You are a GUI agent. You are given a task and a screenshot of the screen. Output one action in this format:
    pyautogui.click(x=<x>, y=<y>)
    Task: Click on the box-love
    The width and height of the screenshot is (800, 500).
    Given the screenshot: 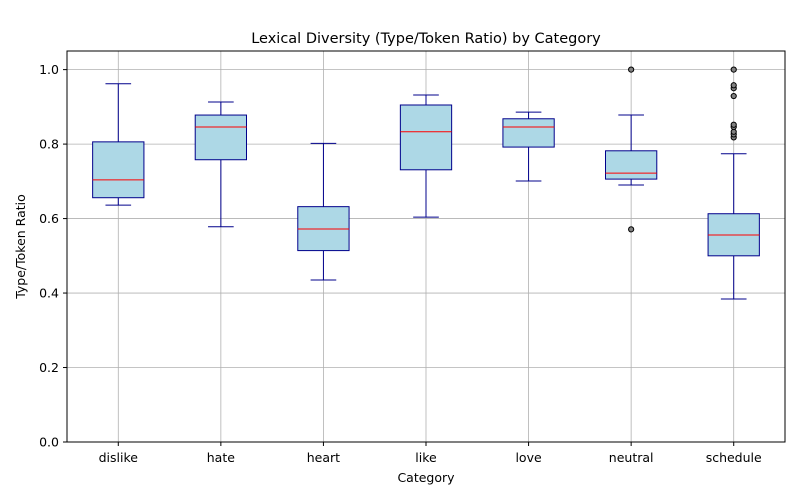 What is the action you would take?
    pyautogui.click(x=528, y=146)
    